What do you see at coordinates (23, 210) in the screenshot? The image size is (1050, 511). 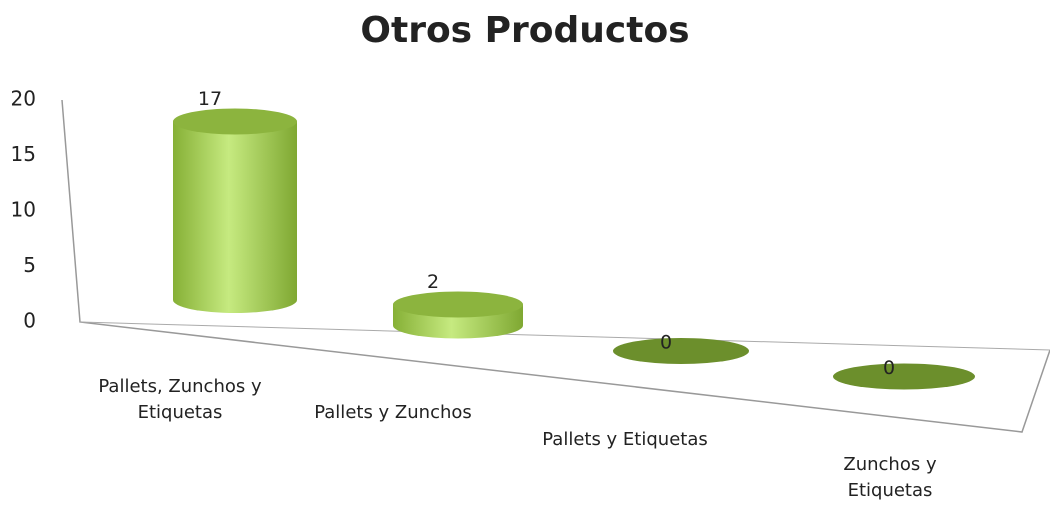 I see `y-tick-label: 10` at bounding box center [23, 210].